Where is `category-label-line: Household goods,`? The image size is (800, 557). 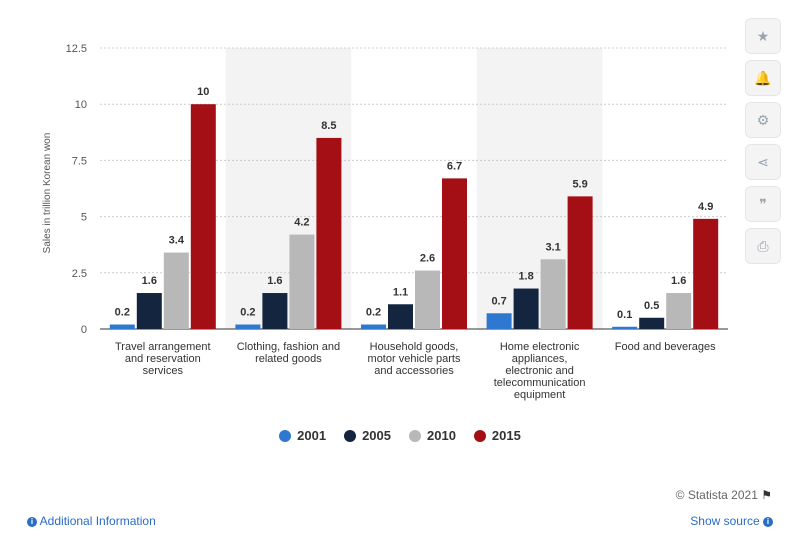
category-label-line: Household goods, is located at coordinates (414, 347).